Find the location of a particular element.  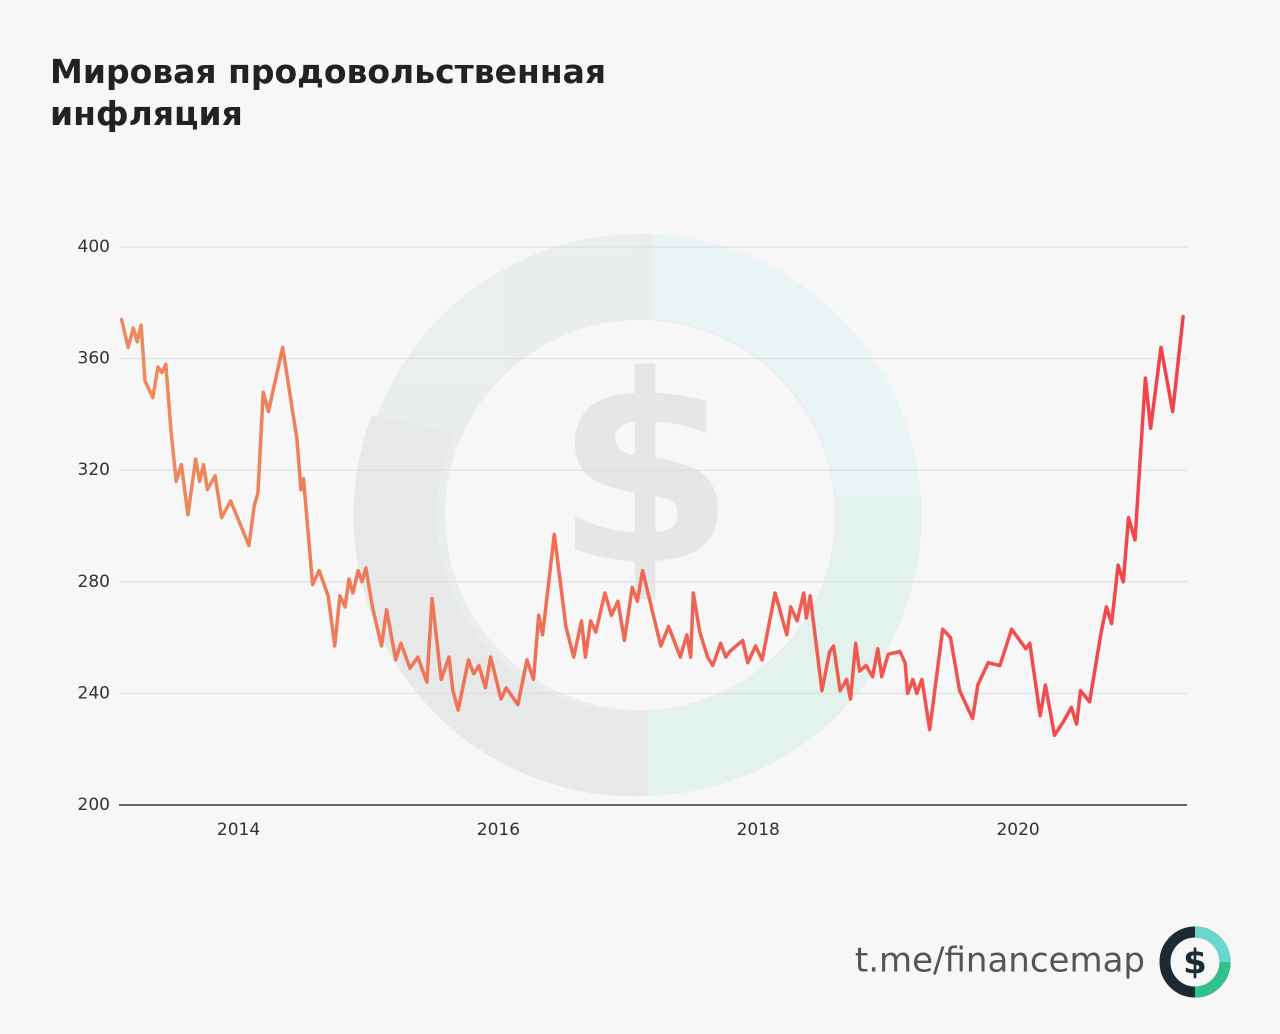

x-tick-label: 2016 is located at coordinates (498, 830).